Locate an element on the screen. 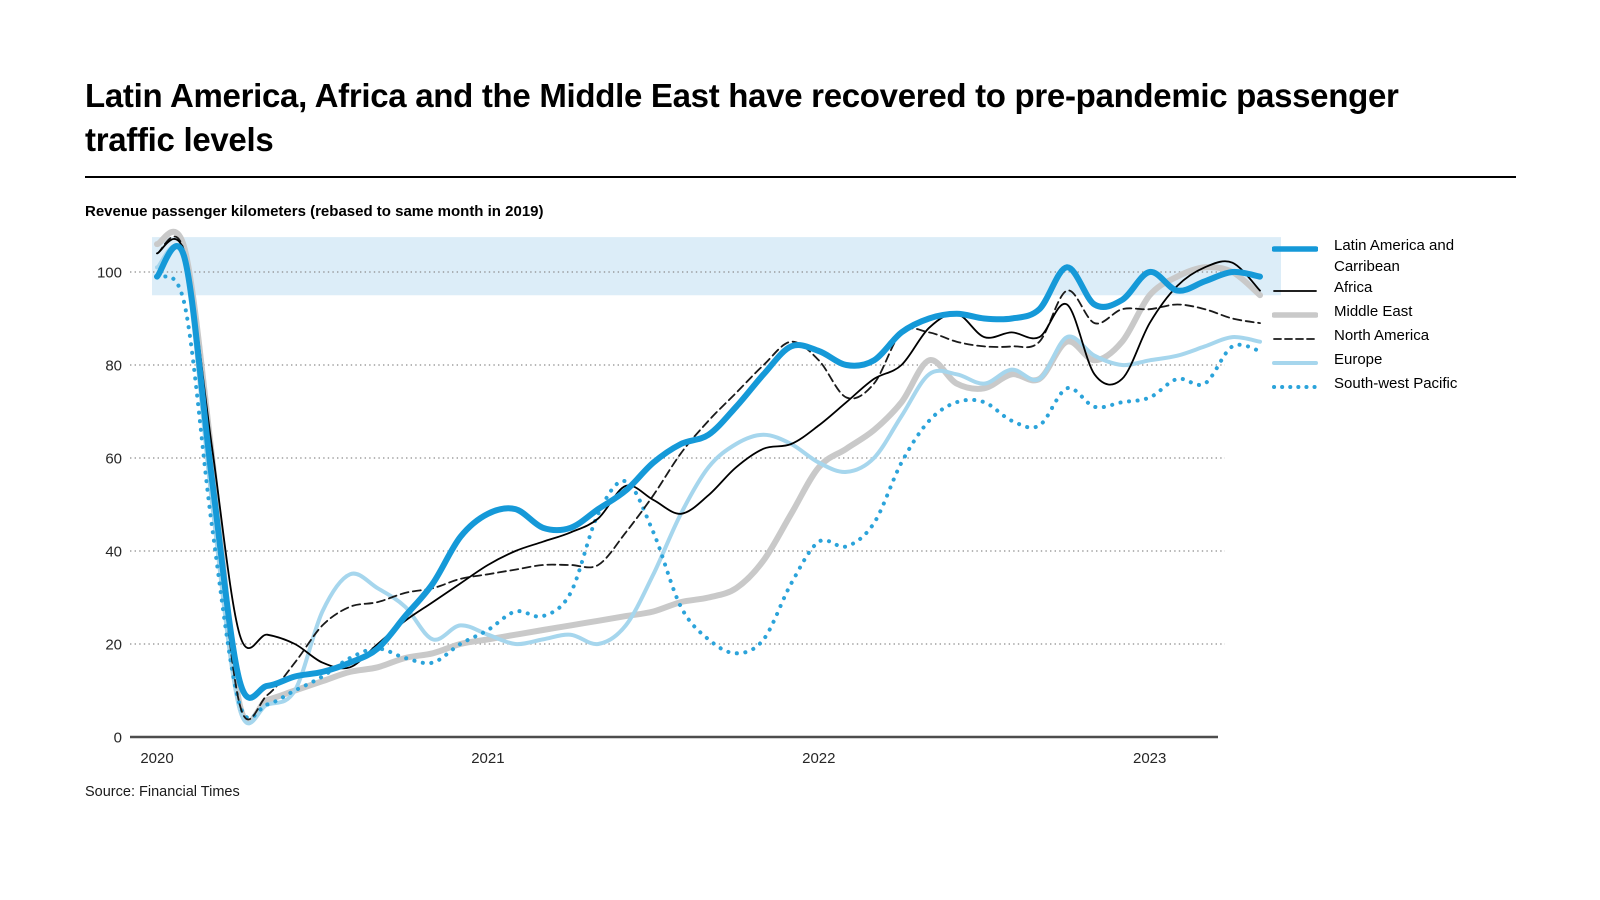  x-tick-label: 2021 is located at coordinates (487, 758).